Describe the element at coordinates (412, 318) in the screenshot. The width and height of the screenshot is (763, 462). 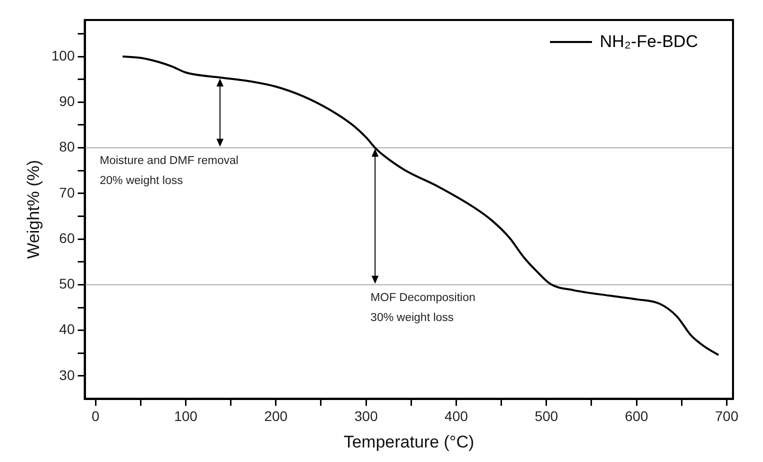
I see `annotation: 30% weight loss` at that location.